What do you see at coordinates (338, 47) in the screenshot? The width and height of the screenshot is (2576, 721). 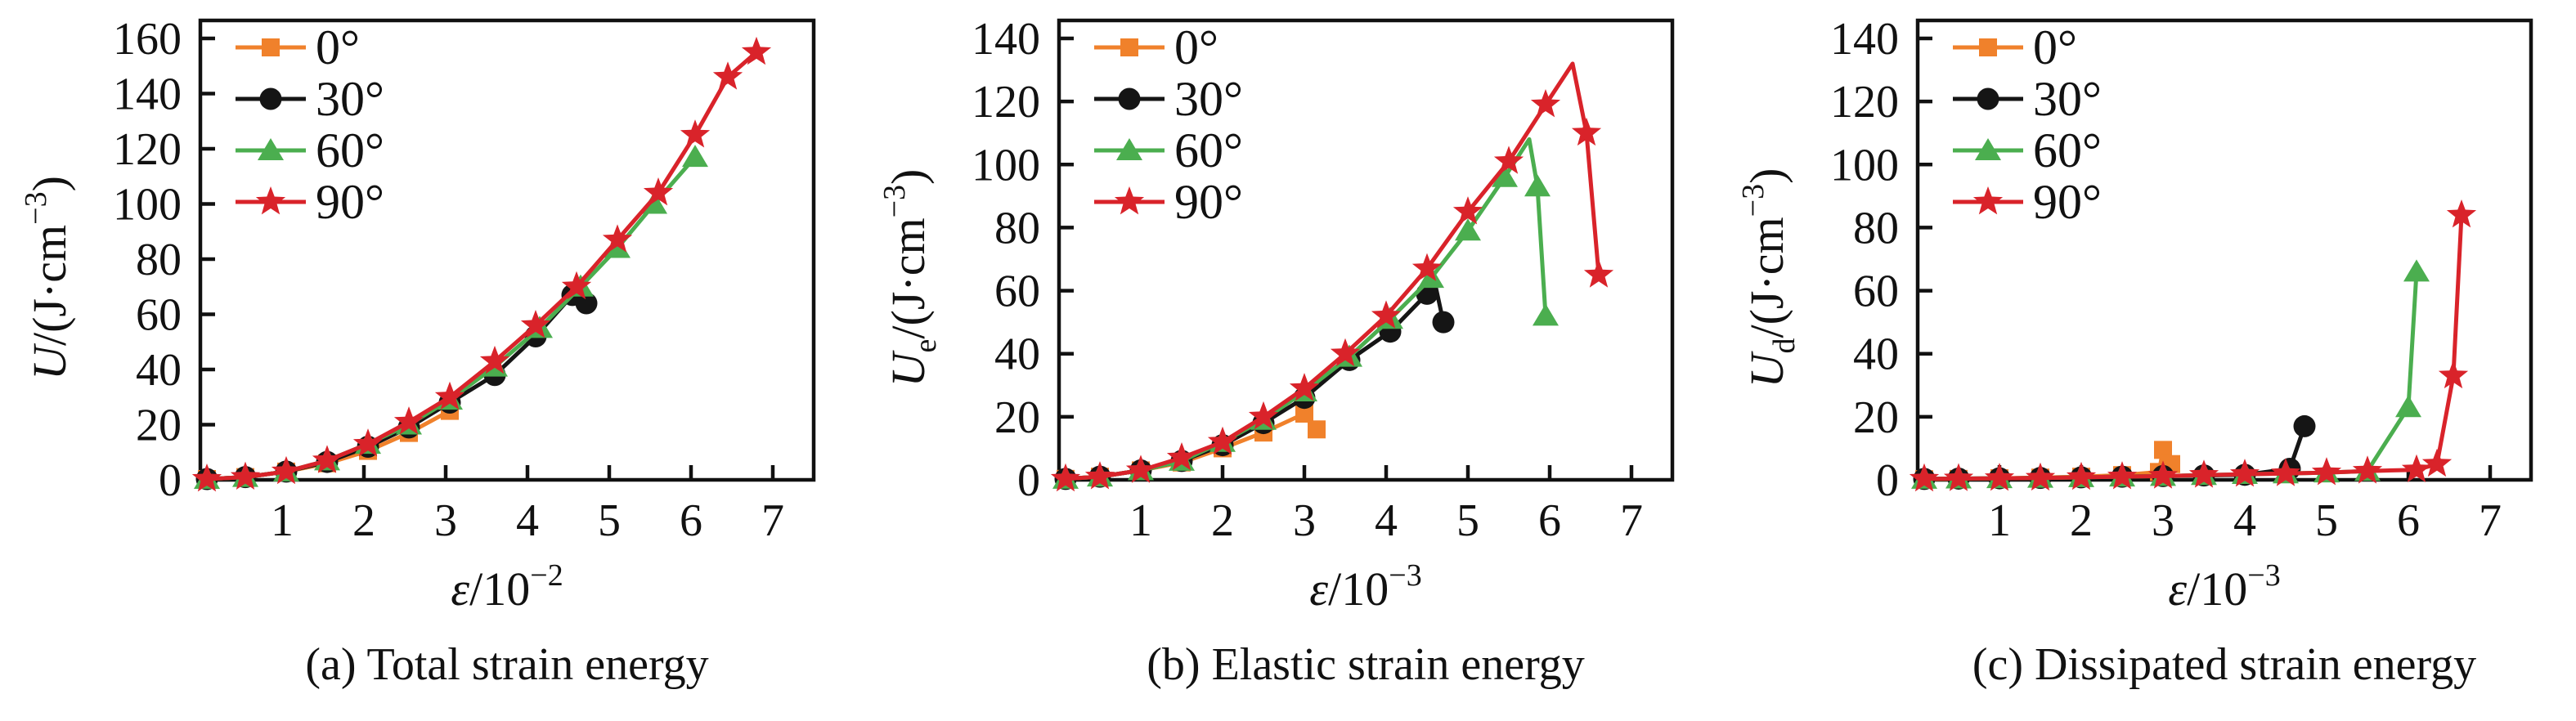 I see `legend-label-deg0: 0°` at bounding box center [338, 47].